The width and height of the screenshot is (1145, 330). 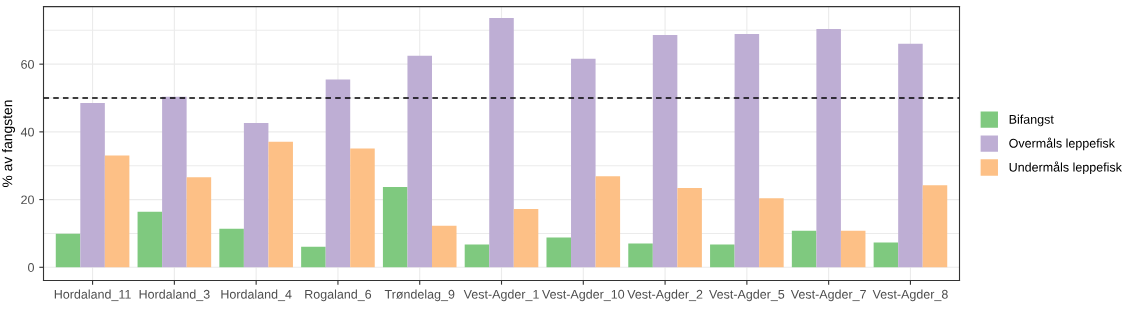 What do you see at coordinates (31, 267) in the screenshot?
I see `y-tick-label: 0` at bounding box center [31, 267].